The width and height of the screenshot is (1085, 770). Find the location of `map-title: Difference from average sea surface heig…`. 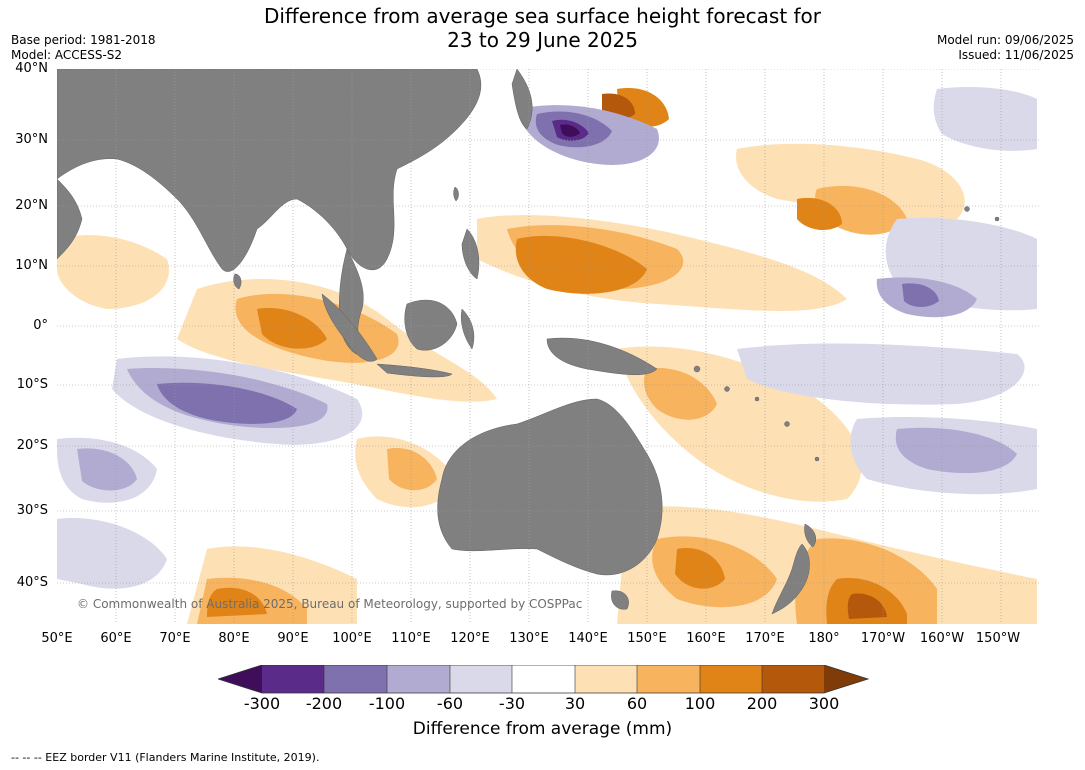

map-title: Difference from average sea surface heig… is located at coordinates (542, 28).